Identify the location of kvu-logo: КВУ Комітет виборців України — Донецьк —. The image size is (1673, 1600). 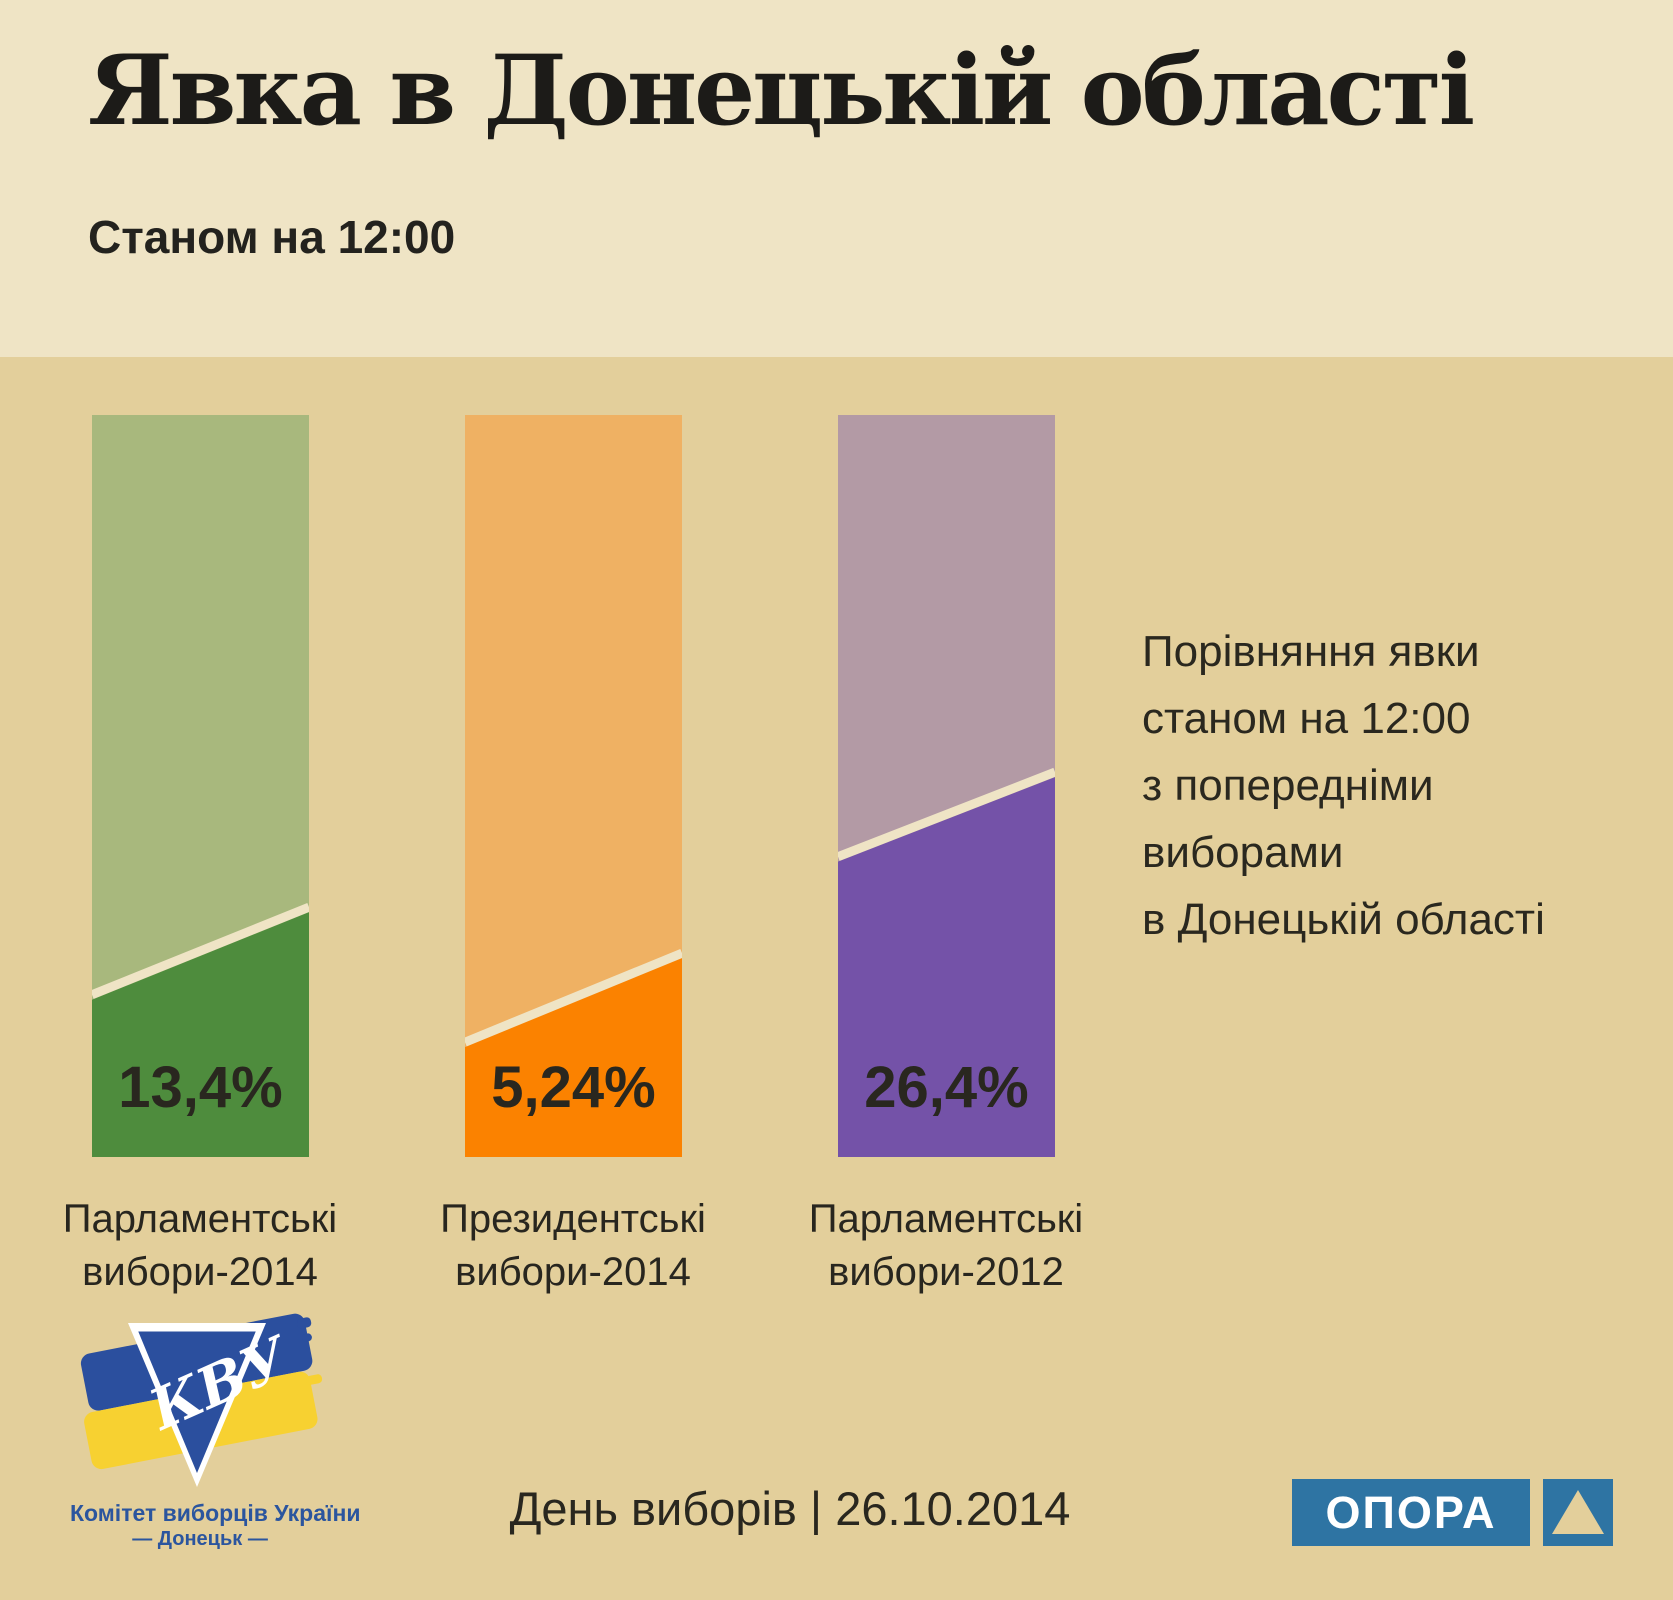
(215, 1440).